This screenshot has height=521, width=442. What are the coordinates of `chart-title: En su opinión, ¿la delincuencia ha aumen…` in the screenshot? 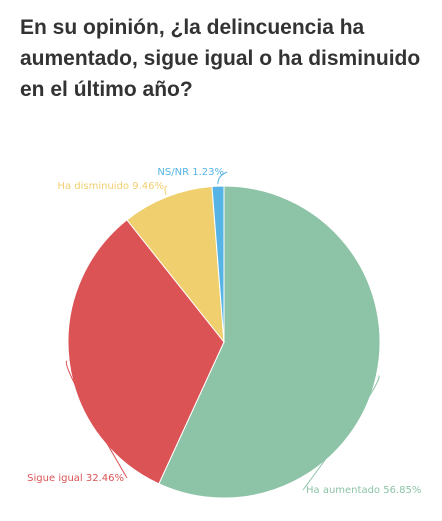 It's located at (220, 58).